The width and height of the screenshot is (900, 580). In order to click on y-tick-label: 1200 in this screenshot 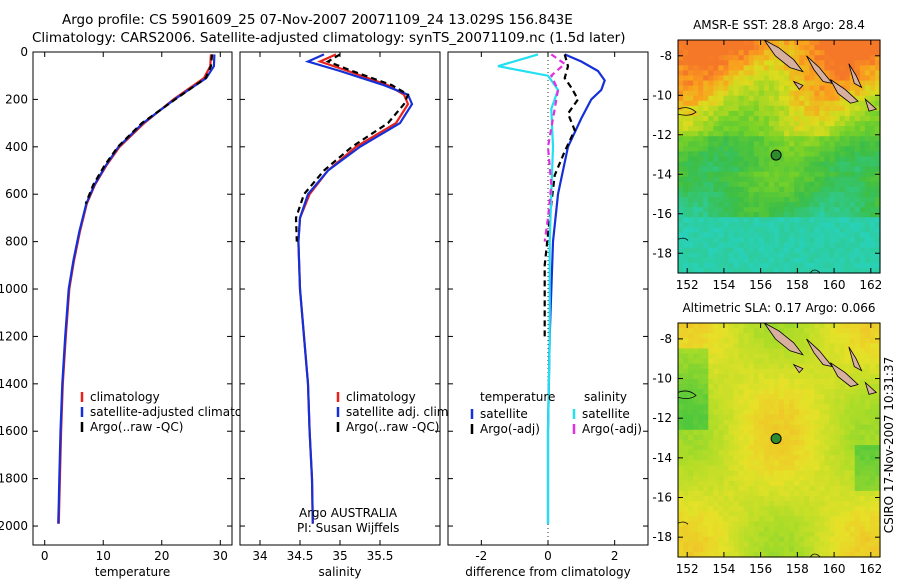, I will do `click(14, 336)`.